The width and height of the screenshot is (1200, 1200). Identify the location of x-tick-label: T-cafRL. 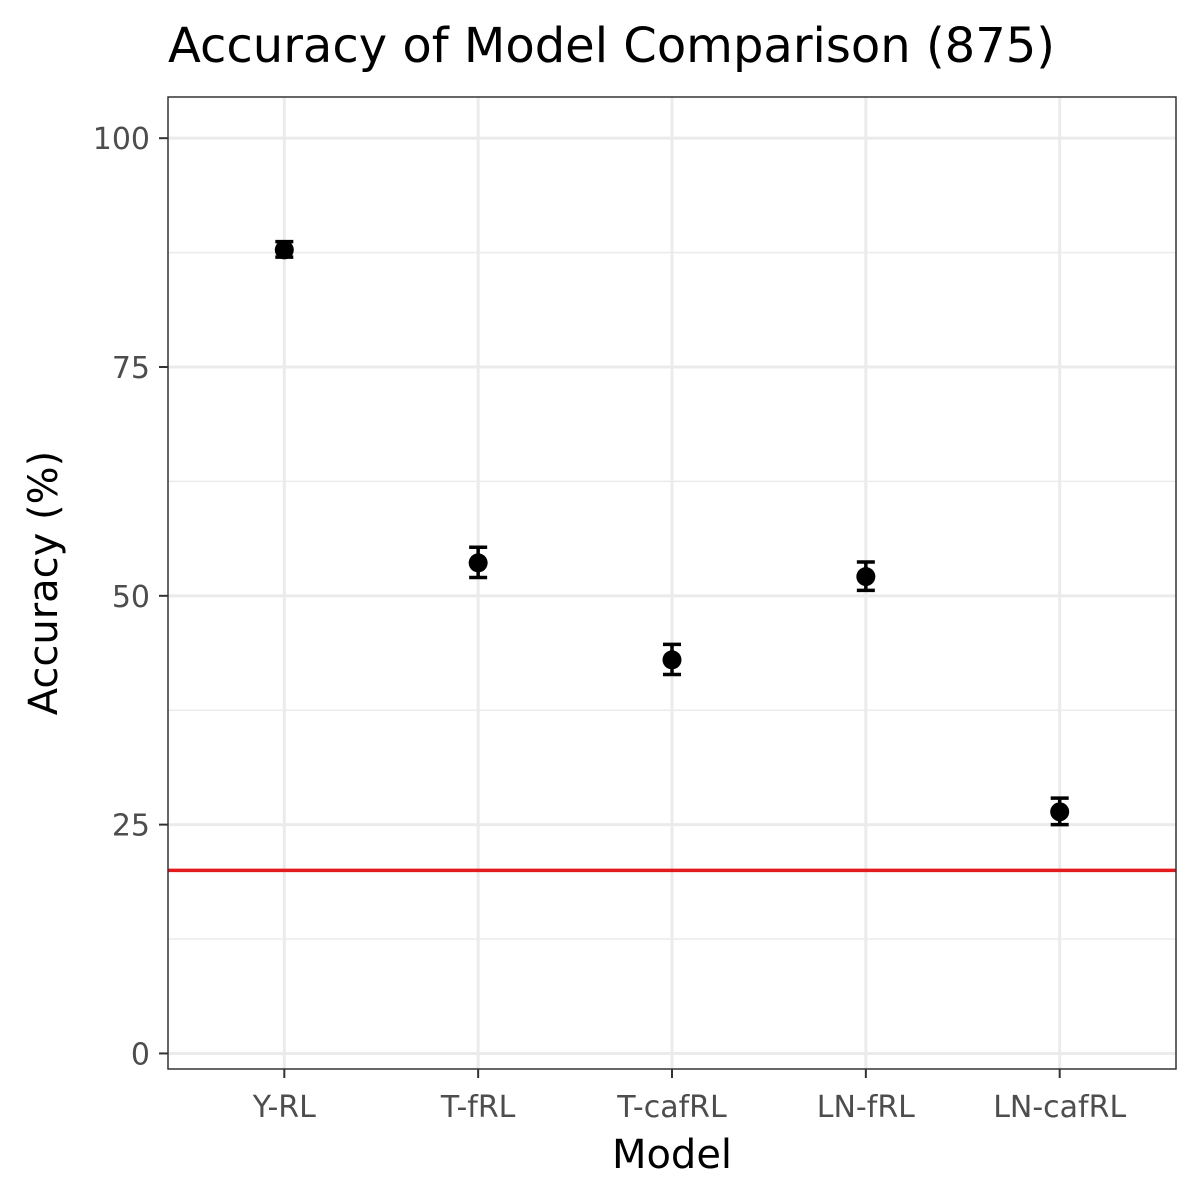
(671, 1107).